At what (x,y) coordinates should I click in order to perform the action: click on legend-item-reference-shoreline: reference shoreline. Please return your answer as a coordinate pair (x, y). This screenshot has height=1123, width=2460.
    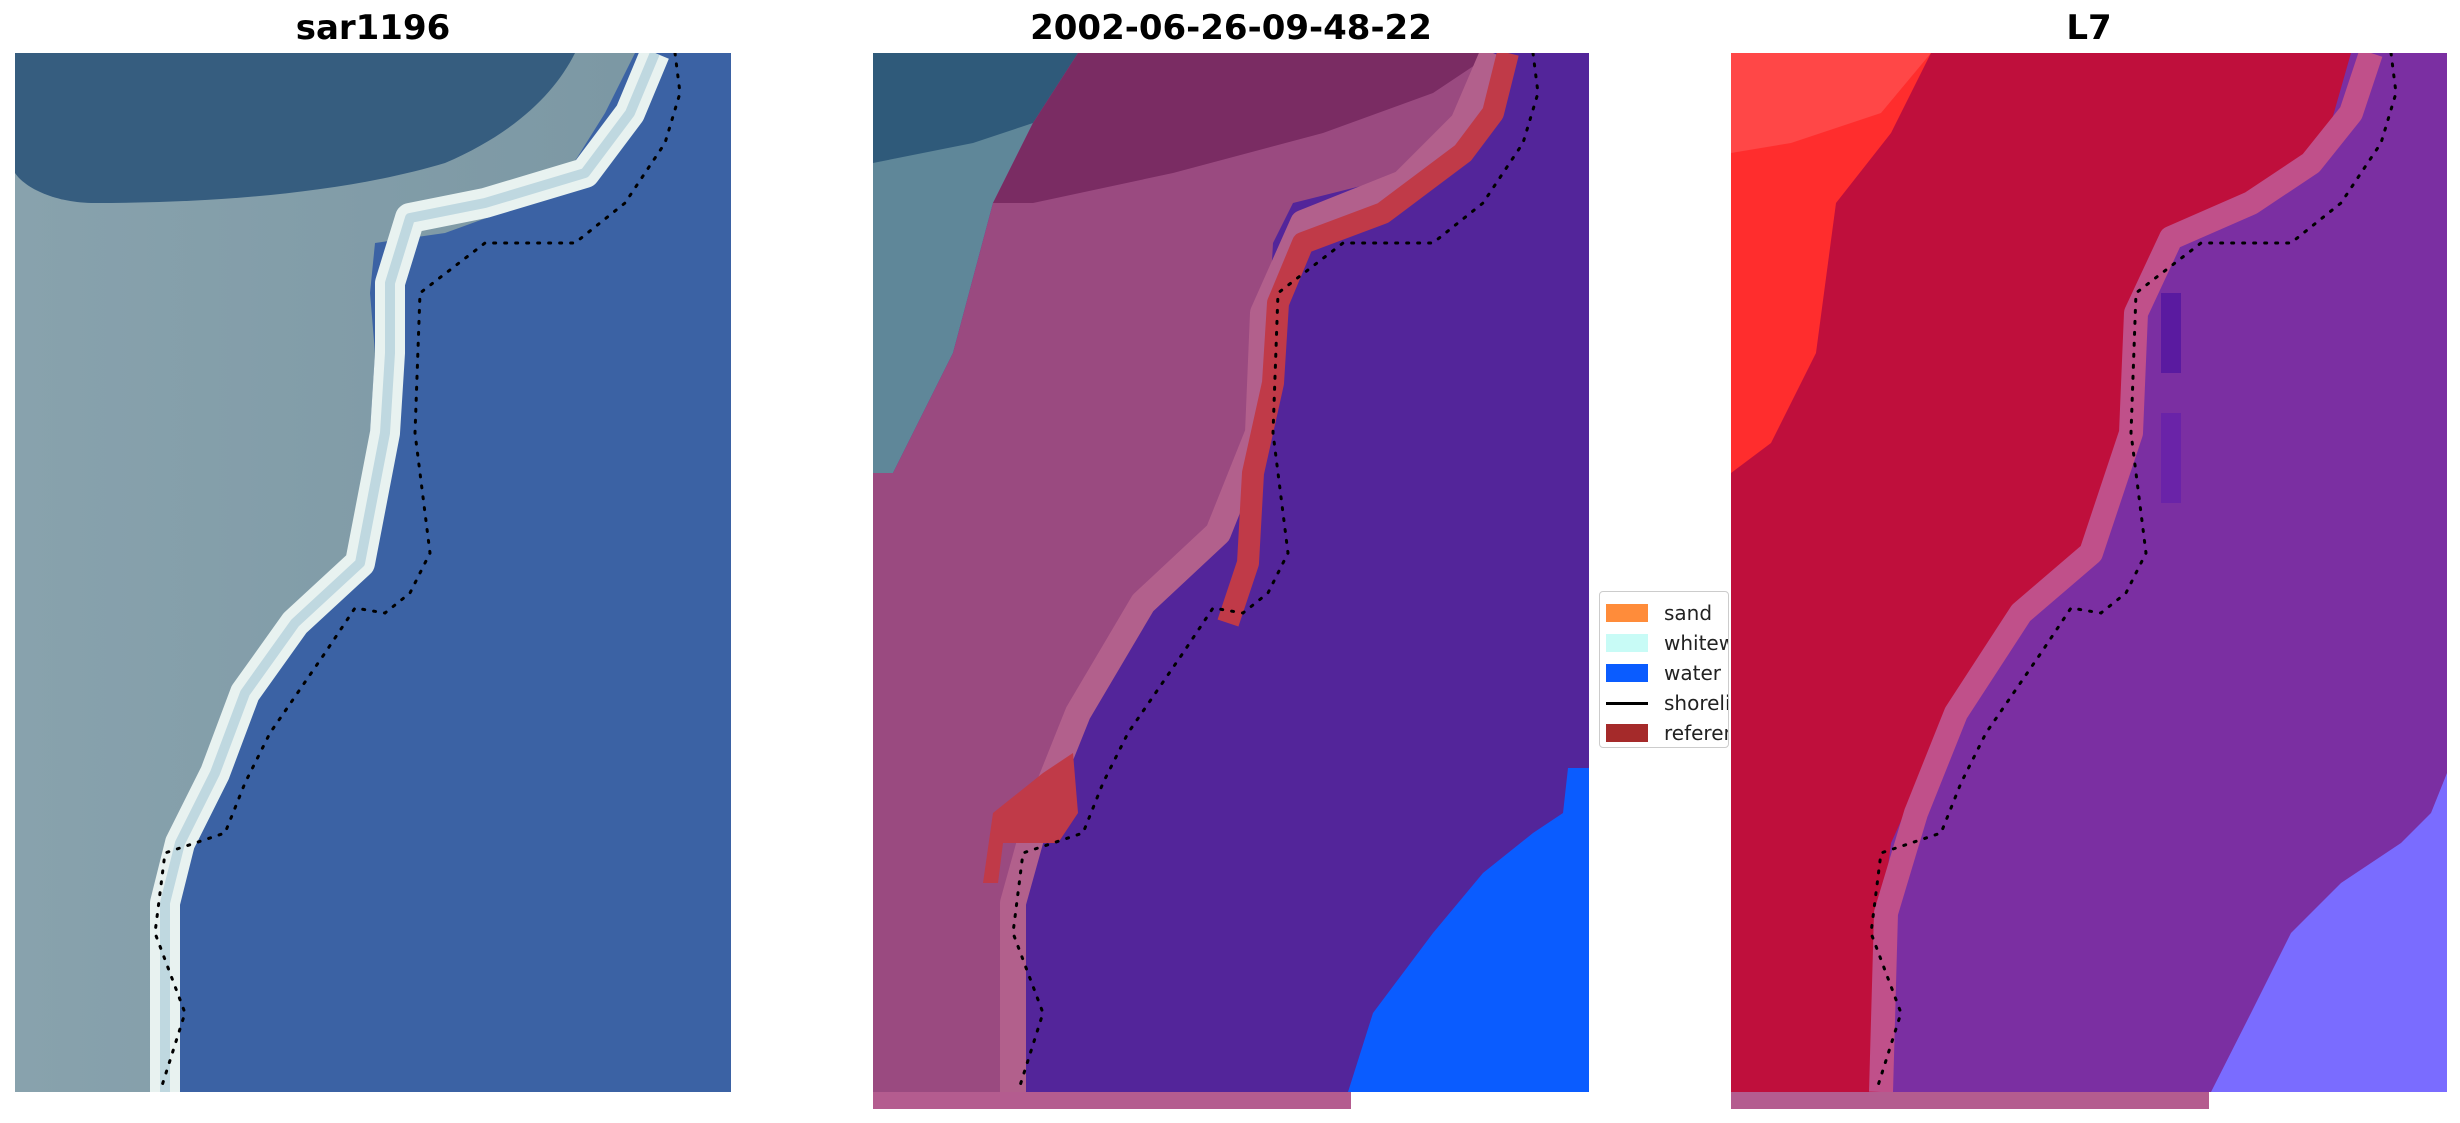
    Looking at the image, I should click on (1667, 733).